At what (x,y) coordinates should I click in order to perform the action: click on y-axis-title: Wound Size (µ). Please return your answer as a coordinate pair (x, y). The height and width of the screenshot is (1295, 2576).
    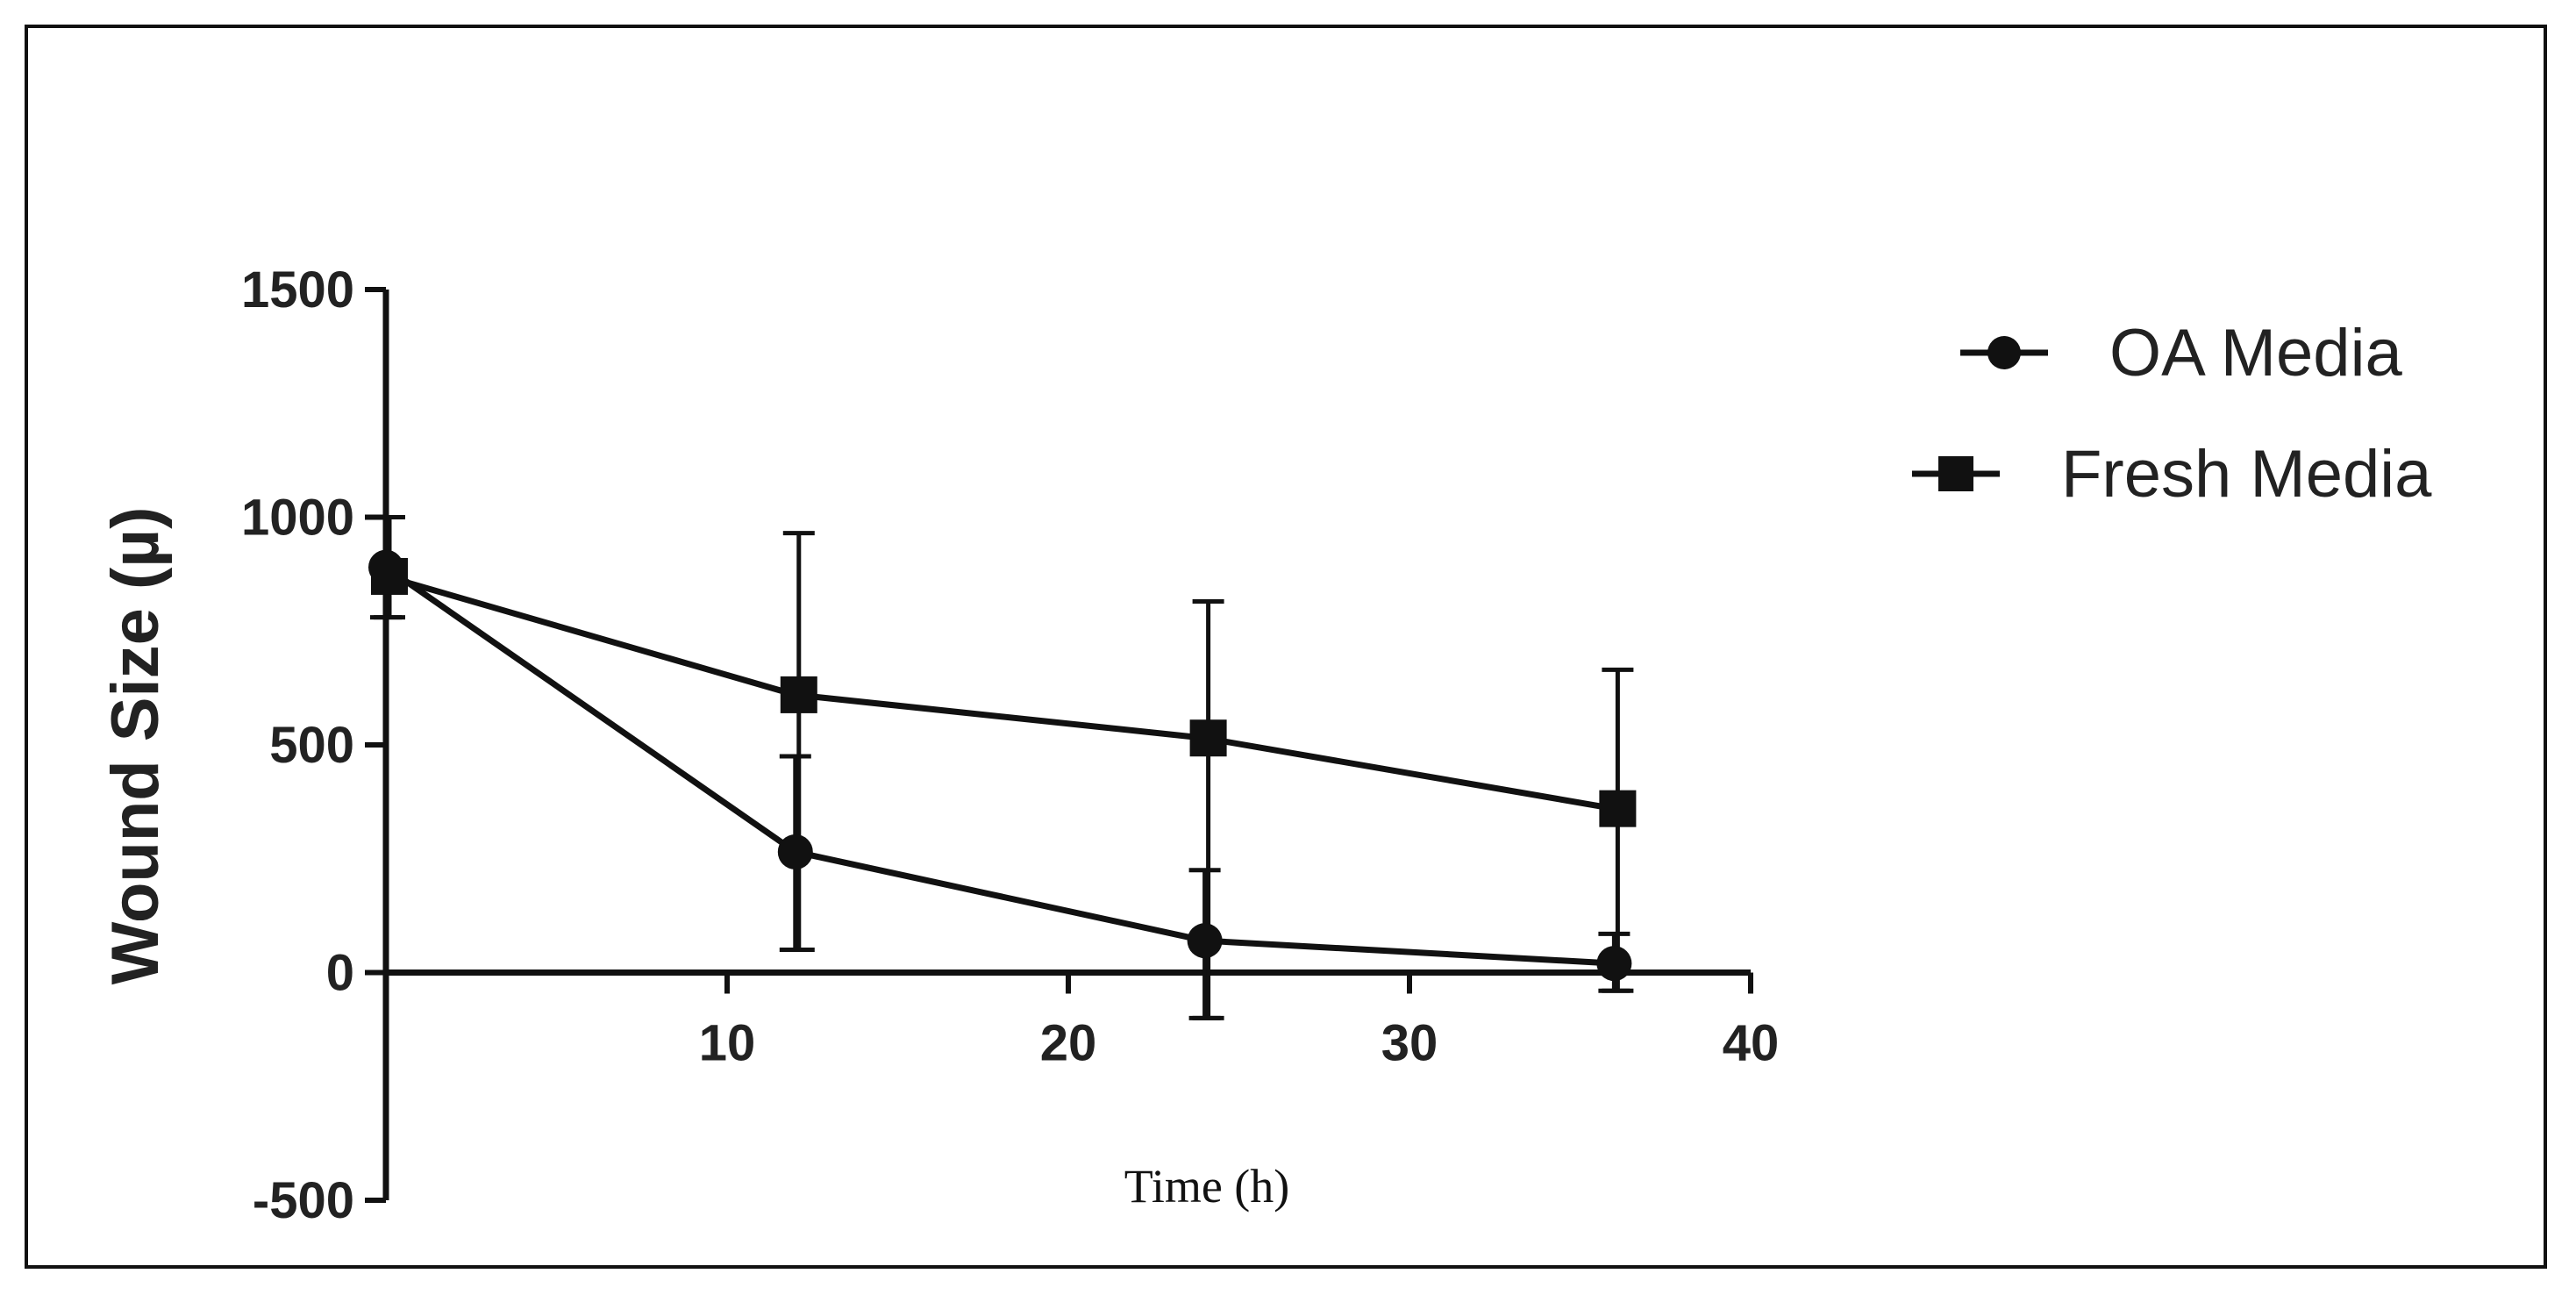
    Looking at the image, I should click on (136, 746).